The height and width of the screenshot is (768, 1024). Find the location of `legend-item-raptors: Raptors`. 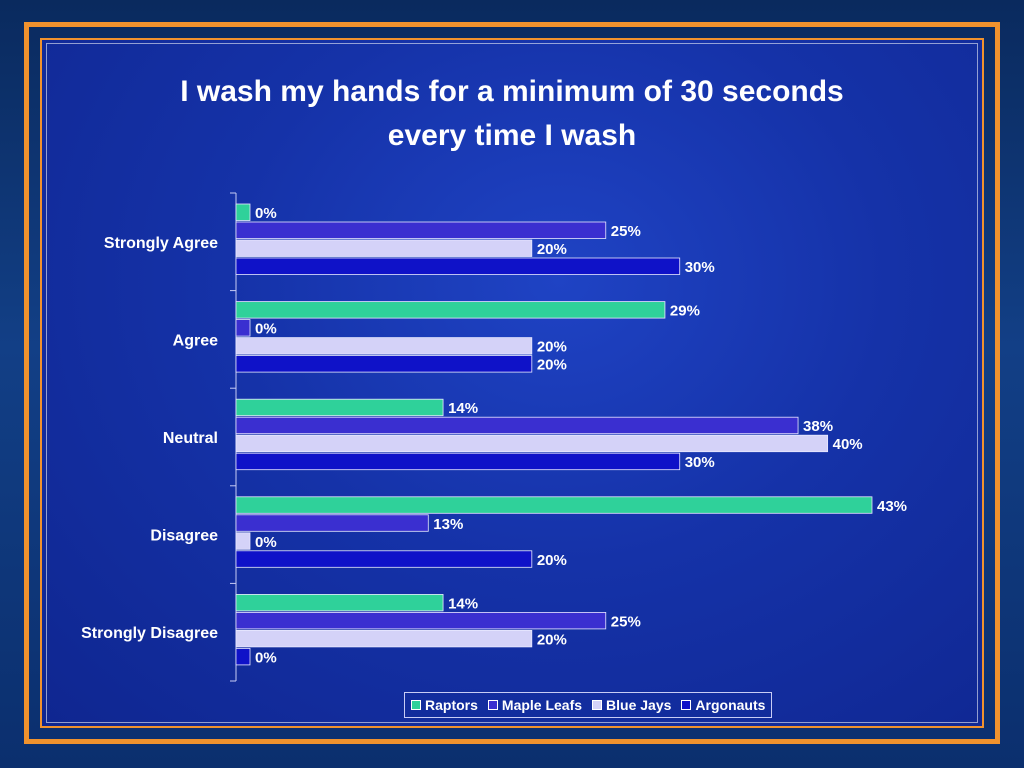

legend-item-raptors: Raptors is located at coordinates (444, 705).